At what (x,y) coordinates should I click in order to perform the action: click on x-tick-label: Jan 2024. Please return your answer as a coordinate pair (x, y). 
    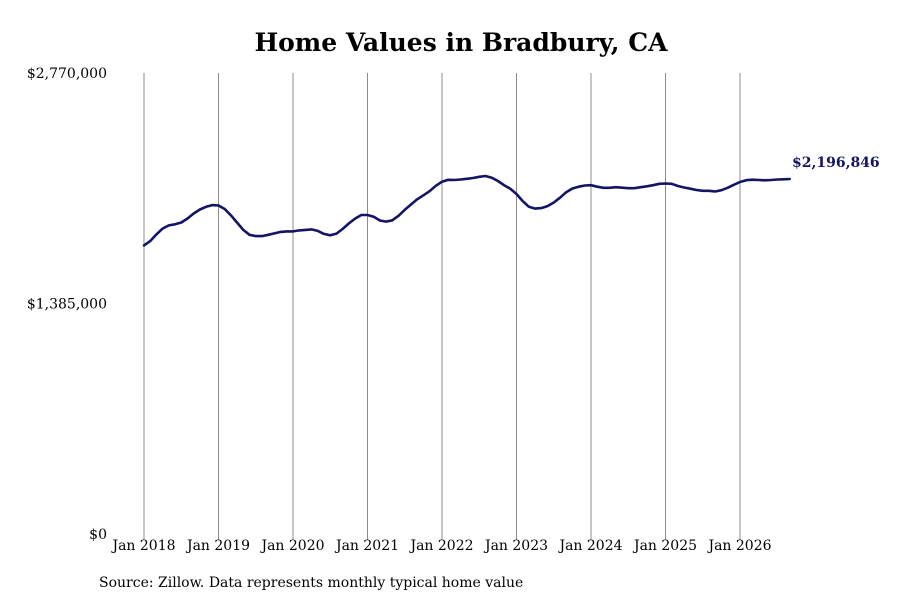
    Looking at the image, I should click on (589, 546).